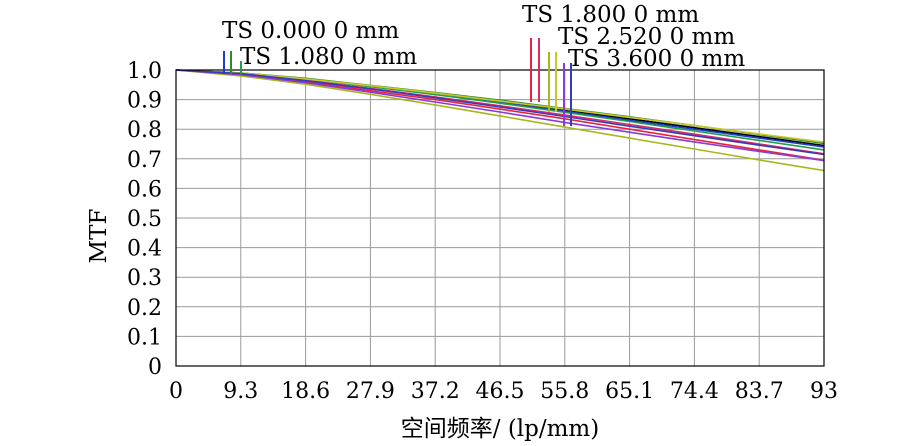 This screenshot has width=921, height=446. What do you see at coordinates (240, 391) in the screenshot?
I see `x-tick-label: 9.3` at bounding box center [240, 391].